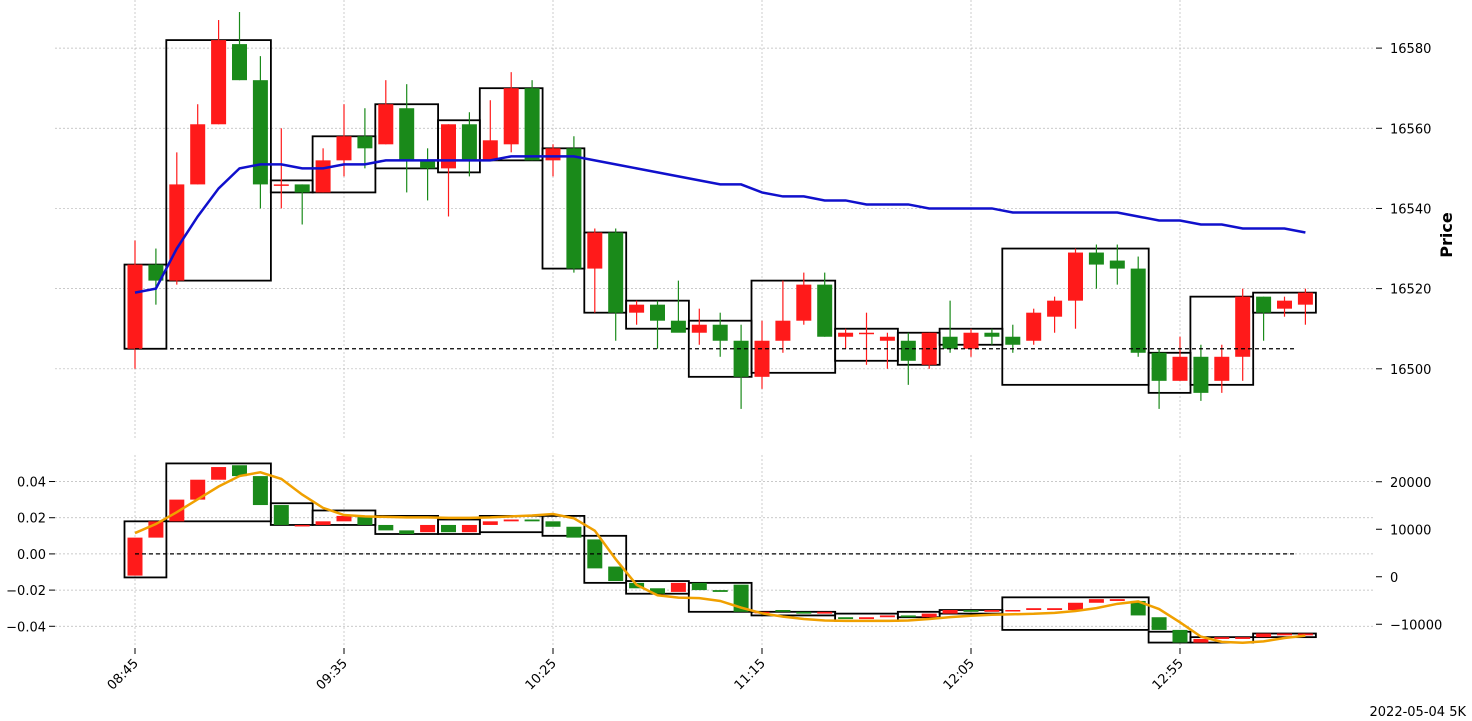  I want to click on price-tick-label: 16540, so click(1410, 209).